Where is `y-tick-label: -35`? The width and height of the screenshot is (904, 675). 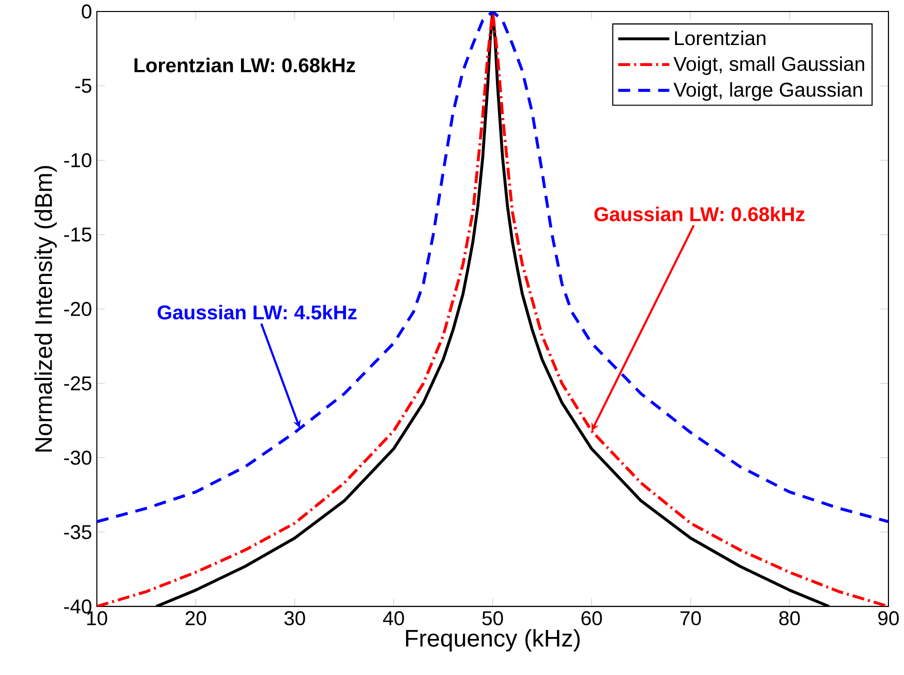
y-tick-label: -35 is located at coordinates (78, 531).